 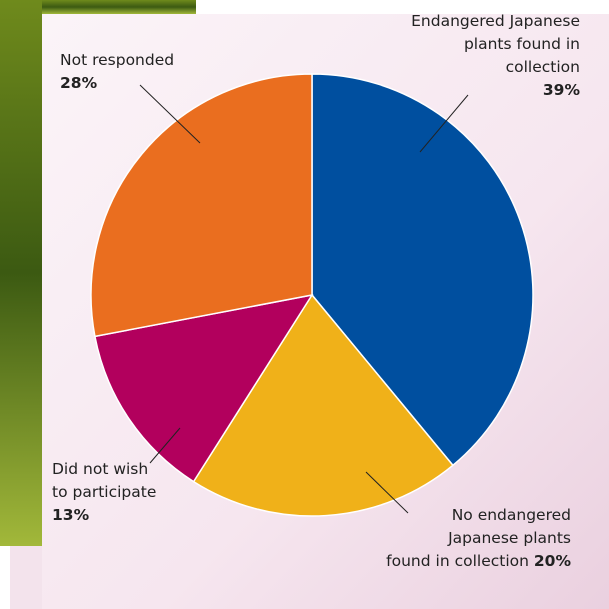 What do you see at coordinates (104, 480) in the screenshot?
I see `category-label: Did not wish to participate` at bounding box center [104, 480].